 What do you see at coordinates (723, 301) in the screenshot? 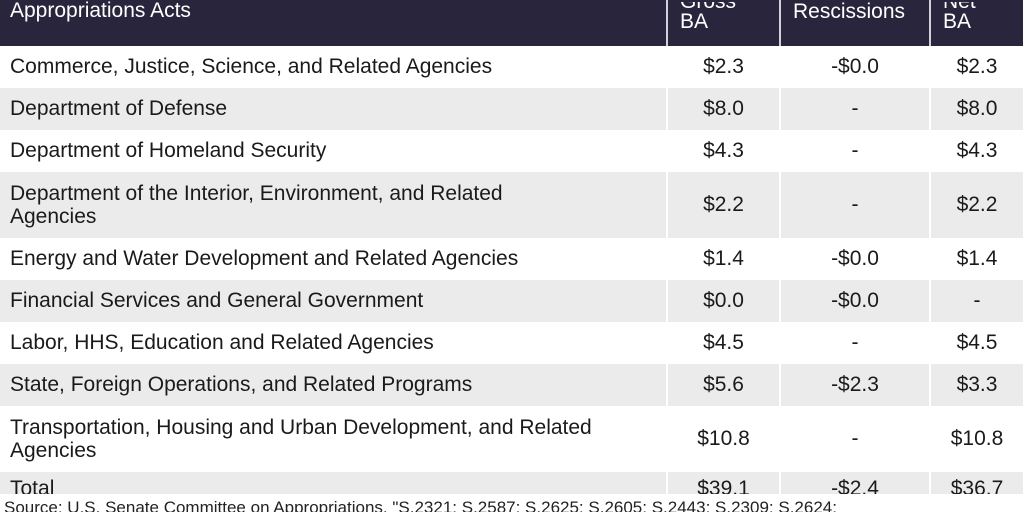
I see `cell-gross-ba: $0.0` at bounding box center [723, 301].